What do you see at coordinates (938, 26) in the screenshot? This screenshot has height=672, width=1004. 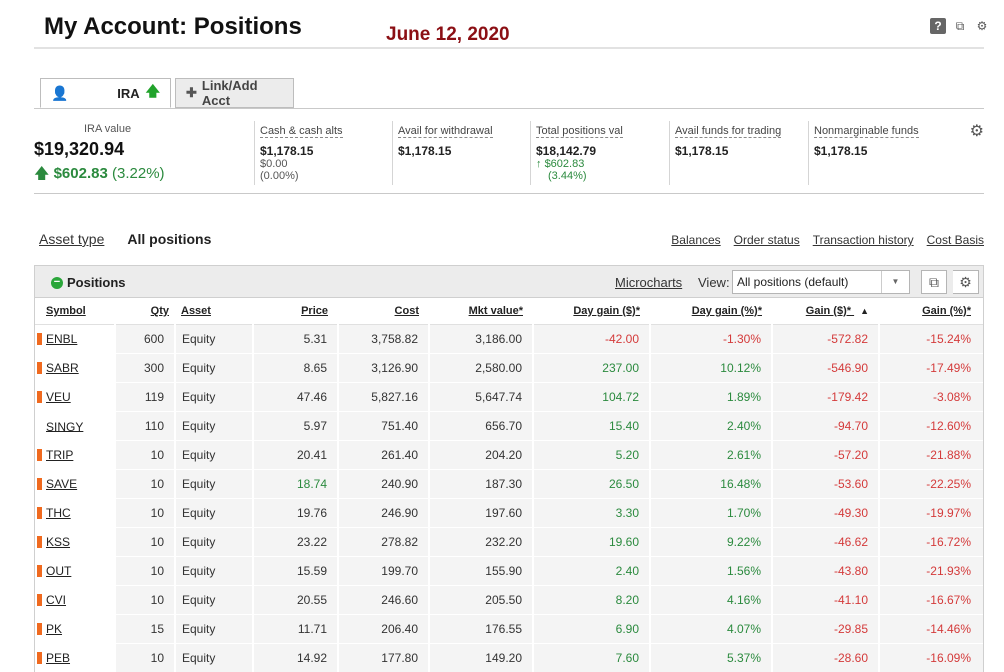 I see `help-icon: ?` at bounding box center [938, 26].